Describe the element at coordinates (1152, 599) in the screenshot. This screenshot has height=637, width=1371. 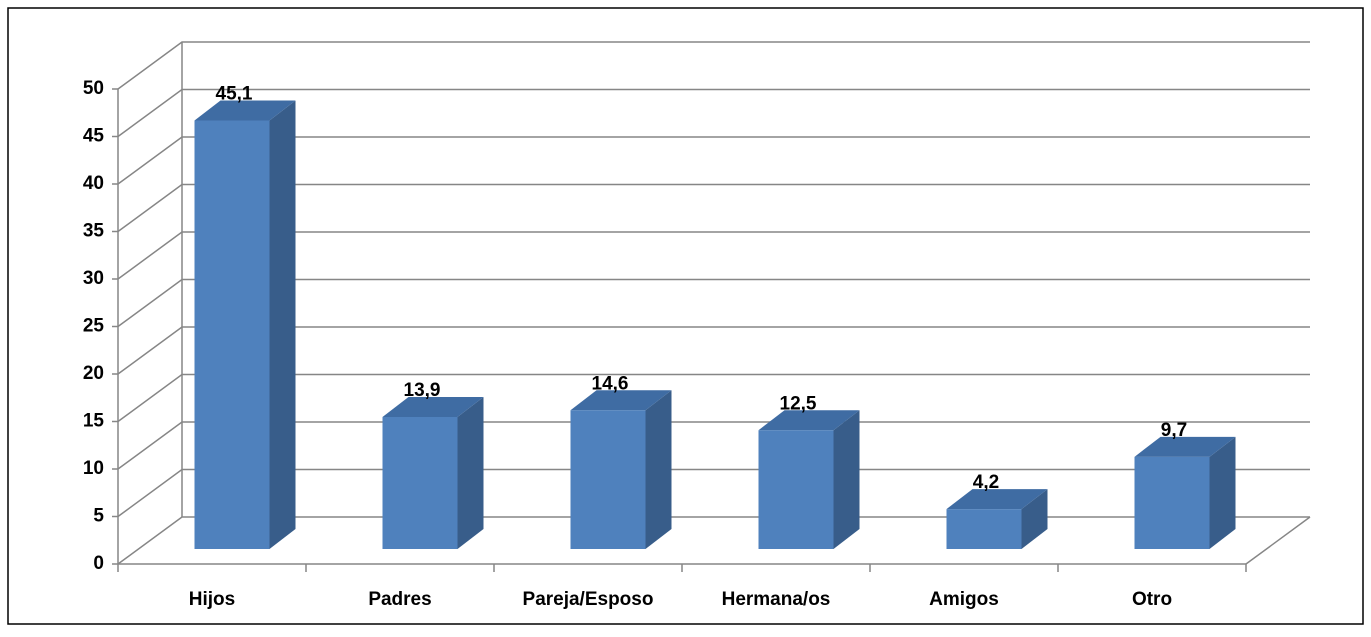
I see `x-tick-label: Otro` at that location.